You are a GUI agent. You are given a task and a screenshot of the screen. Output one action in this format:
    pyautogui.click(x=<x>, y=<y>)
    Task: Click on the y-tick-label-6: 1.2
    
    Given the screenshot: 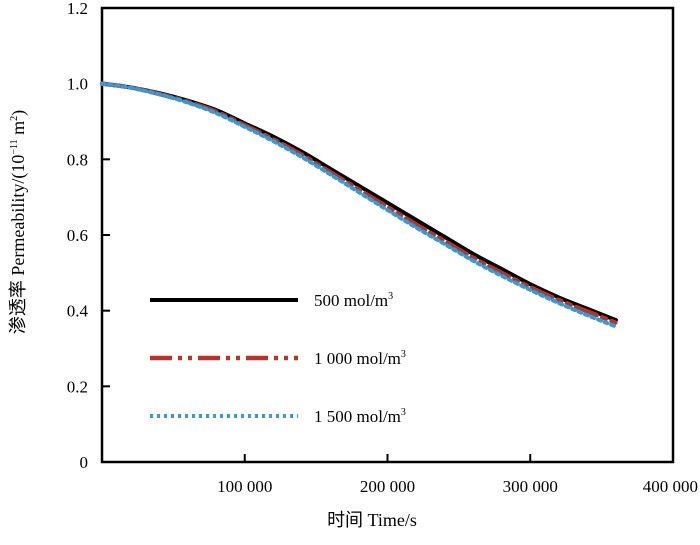 What is the action you would take?
    pyautogui.click(x=77, y=9)
    